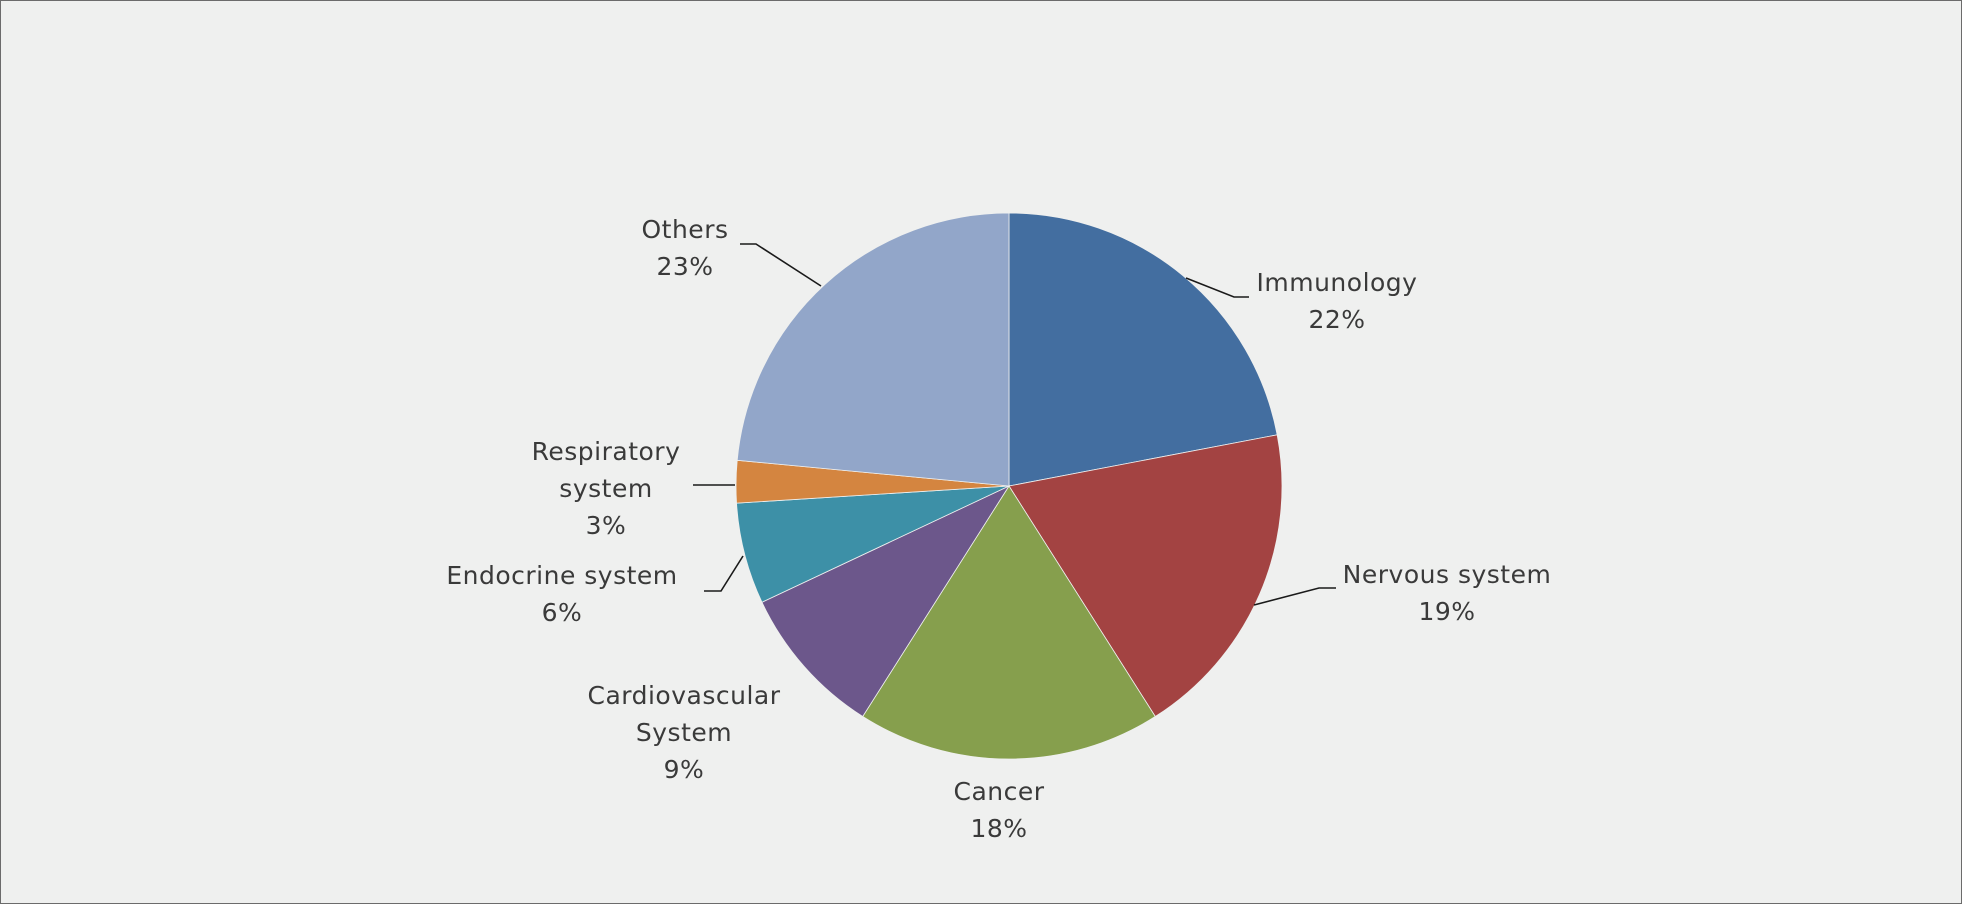 Image resolution: width=1962 pixels, height=904 pixels. I want to click on slice-label-cardiovascular-system: Cardiovascular System 9%, so click(684, 732).